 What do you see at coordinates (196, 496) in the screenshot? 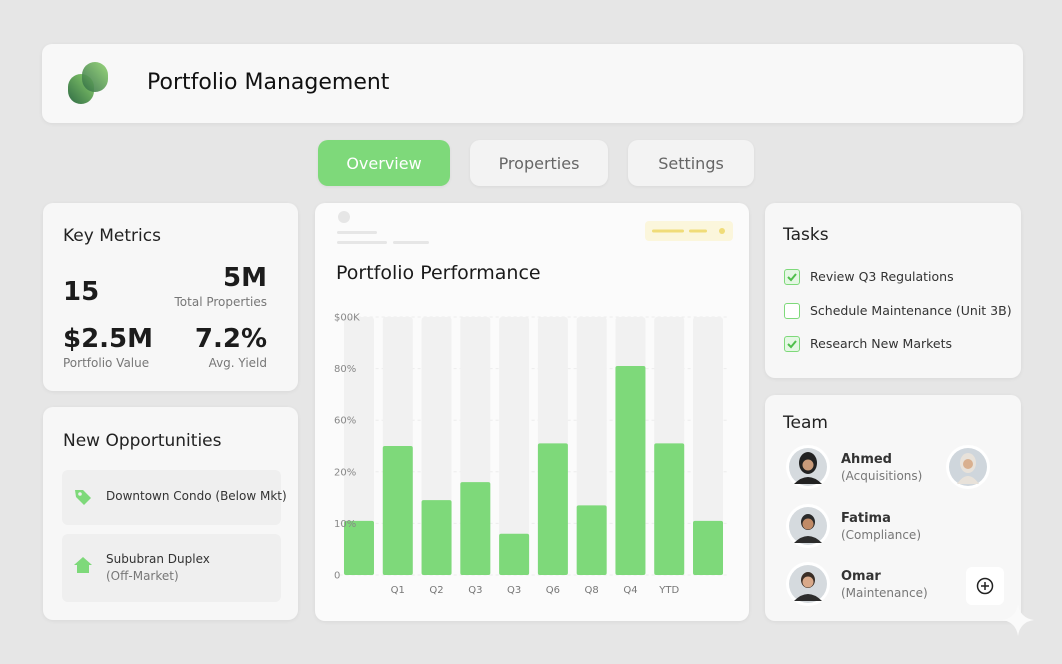
I see `opportunity-name: Downtown Condo (Below Mkt)` at bounding box center [196, 496].